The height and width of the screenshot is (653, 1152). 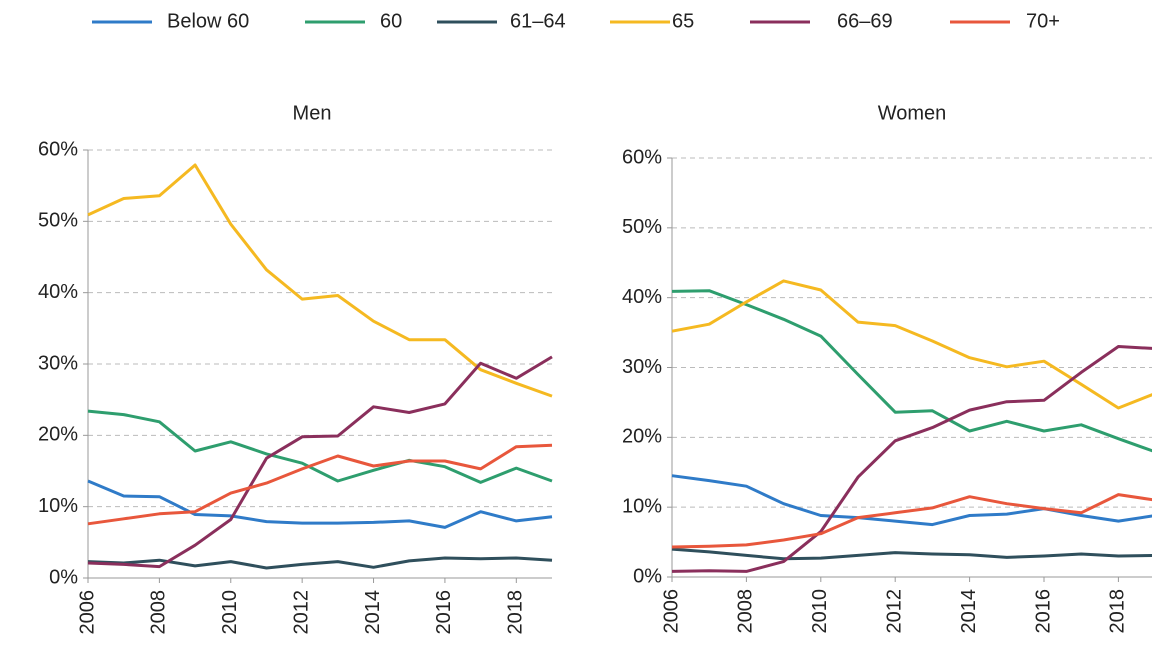 I want to click on legend-label: 66–69, so click(x=865, y=21).